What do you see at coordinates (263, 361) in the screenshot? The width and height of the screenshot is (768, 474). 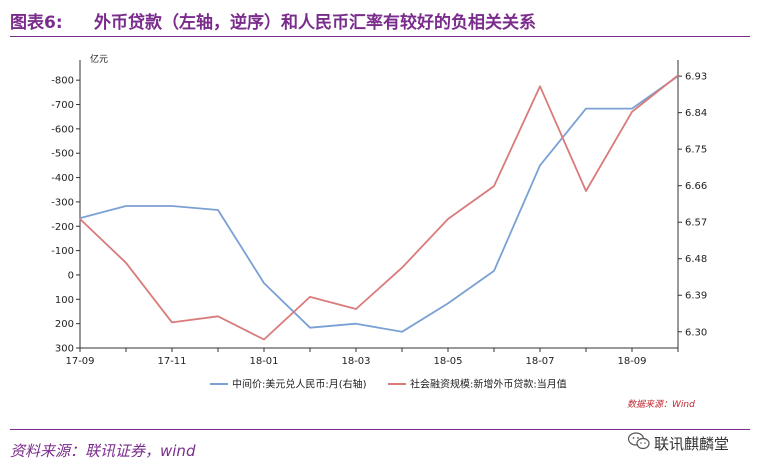 I see `x-tick-label: 18-01` at bounding box center [263, 361].